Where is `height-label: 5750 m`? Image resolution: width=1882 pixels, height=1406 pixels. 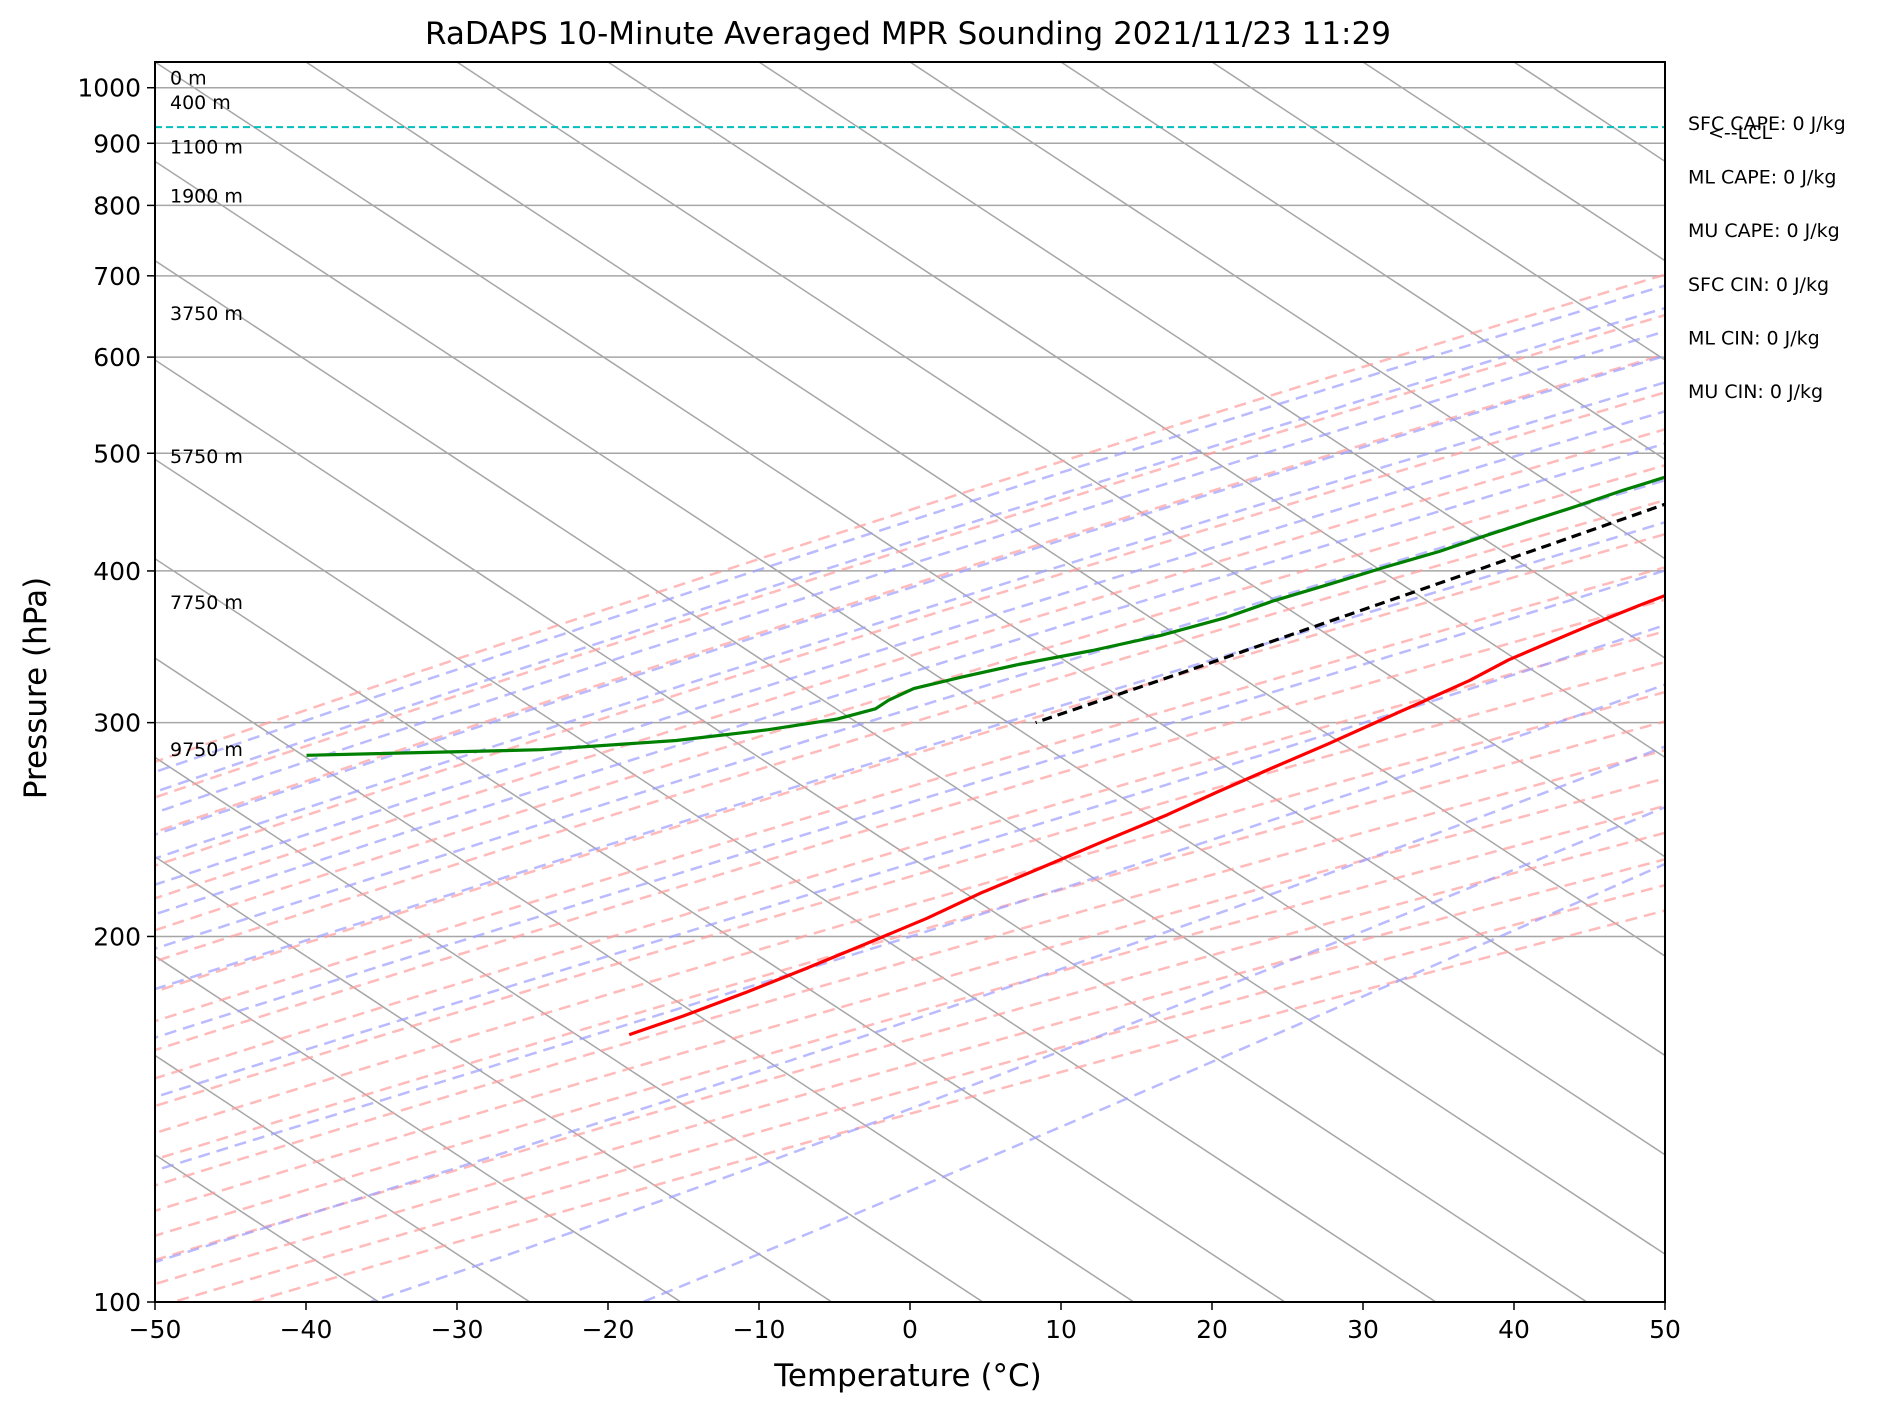
height-label: 5750 m is located at coordinates (206, 457).